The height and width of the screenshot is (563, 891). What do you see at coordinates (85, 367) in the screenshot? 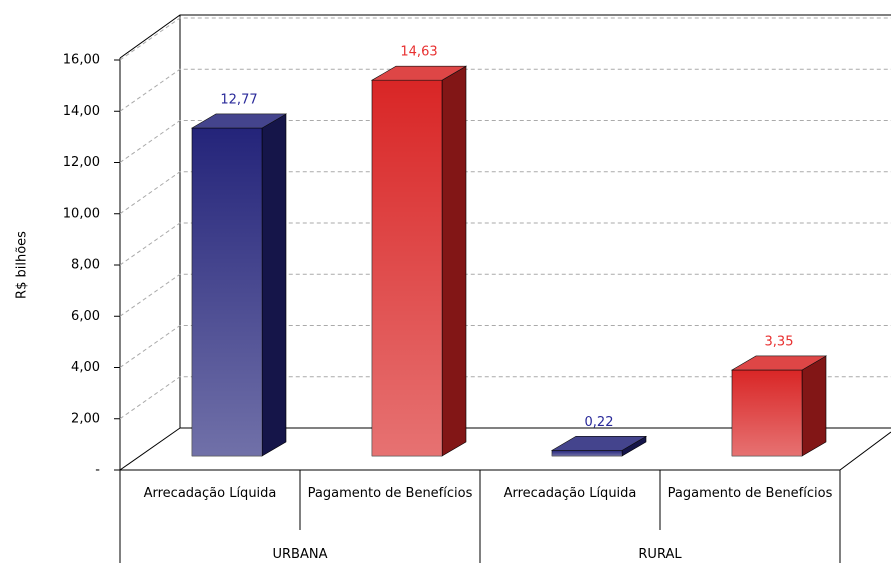
I see `y-tick-label: 4,00` at bounding box center [85, 367].